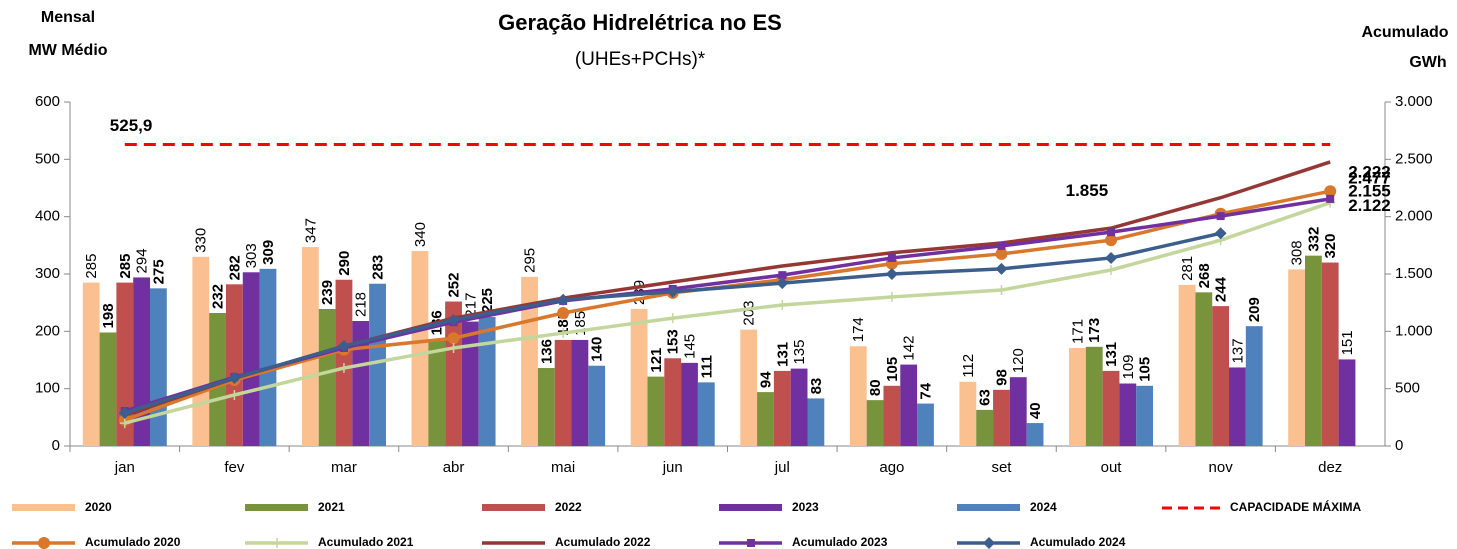  What do you see at coordinates (805, 507) in the screenshot?
I see `legend-label: 2023` at bounding box center [805, 507].